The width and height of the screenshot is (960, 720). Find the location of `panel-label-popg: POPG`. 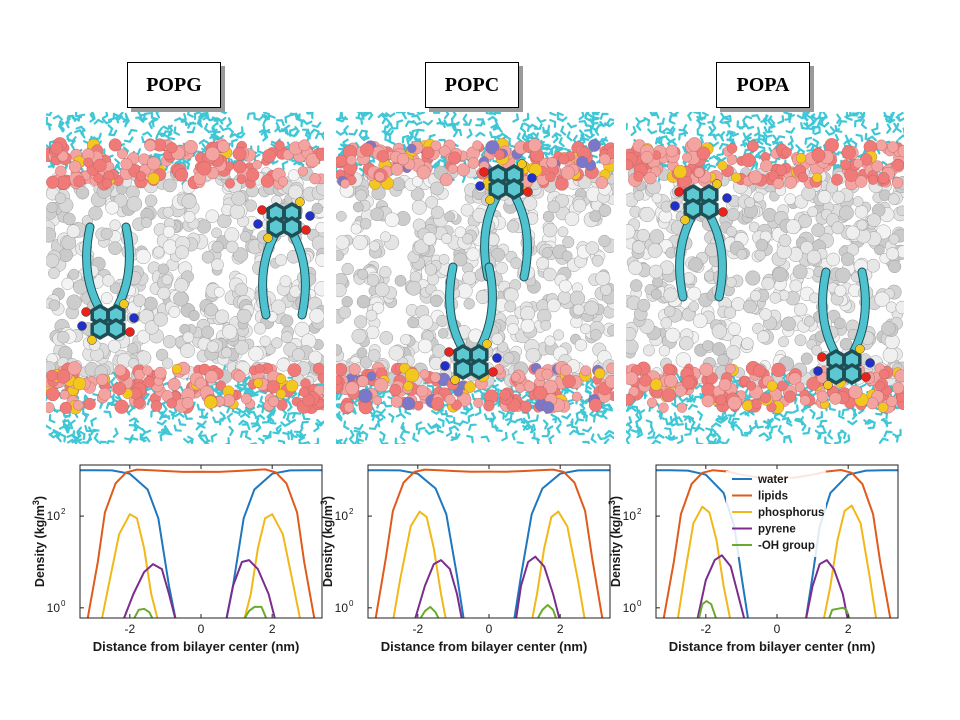

panel-label-popg: POPG is located at coordinates (174, 85).